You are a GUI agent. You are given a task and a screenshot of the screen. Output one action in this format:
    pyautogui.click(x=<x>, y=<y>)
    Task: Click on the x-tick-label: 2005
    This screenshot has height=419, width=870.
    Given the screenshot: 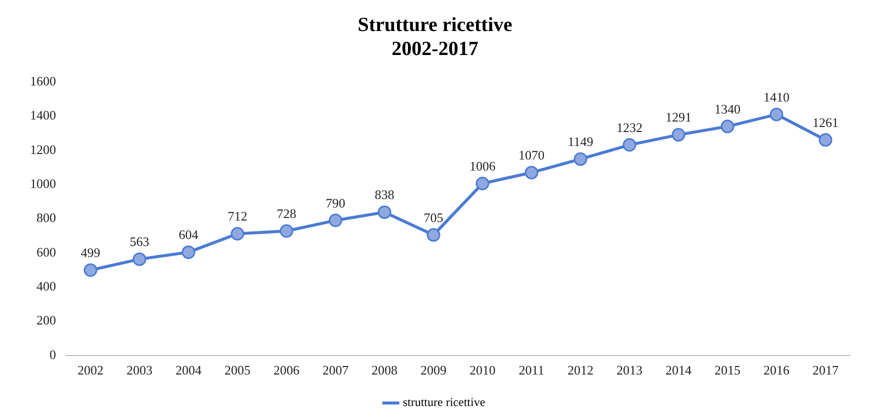 What is the action you would take?
    pyautogui.click(x=237, y=370)
    